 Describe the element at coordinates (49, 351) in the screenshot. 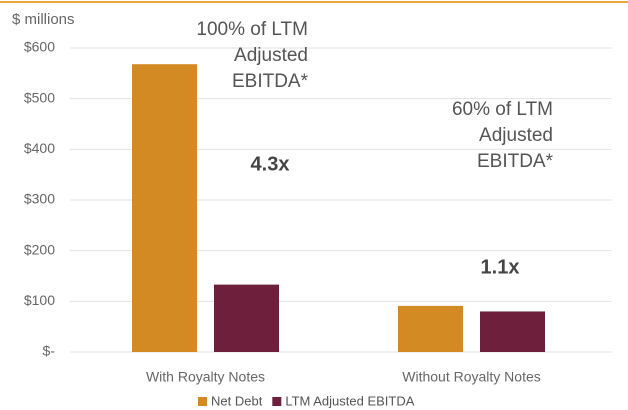

I see `y-tick-label: $-` at that location.